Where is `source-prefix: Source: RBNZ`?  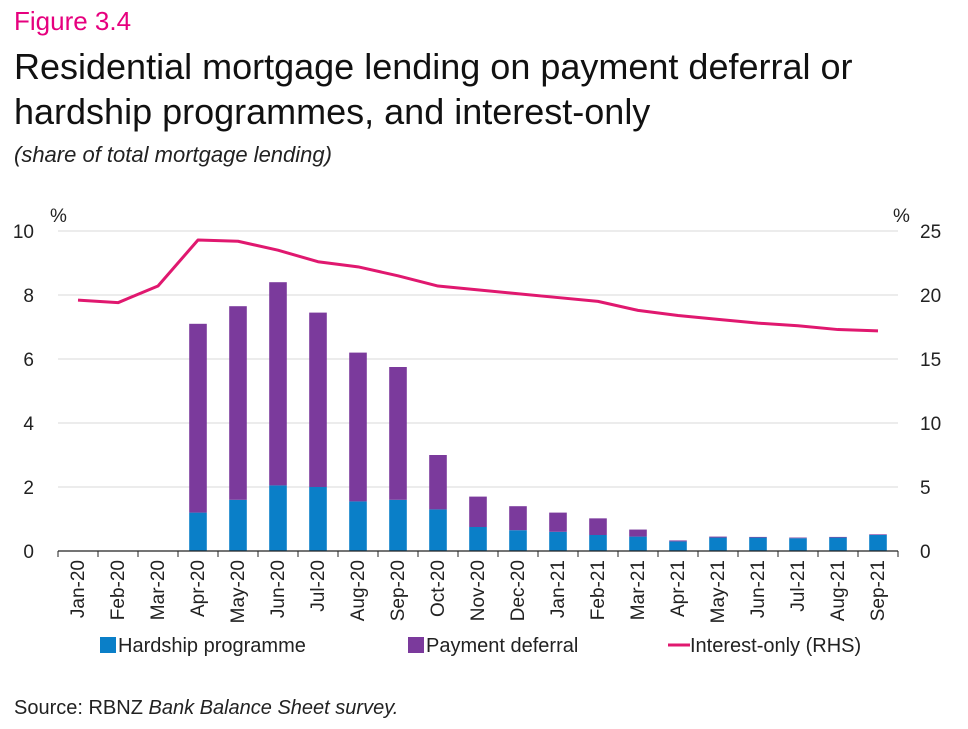 source-prefix: Source: RBNZ is located at coordinates (81, 708).